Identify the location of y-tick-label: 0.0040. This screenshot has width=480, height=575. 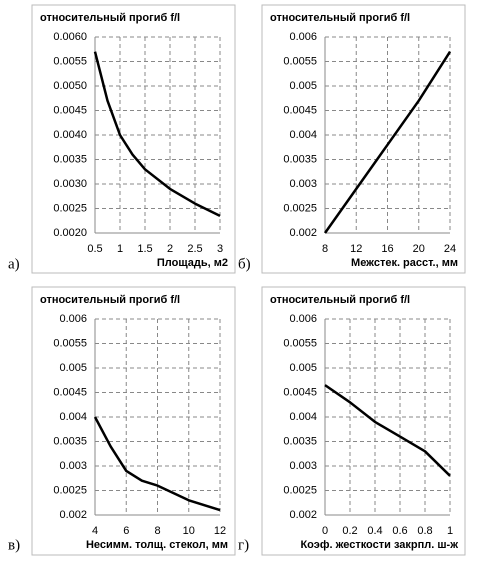
(70, 135).